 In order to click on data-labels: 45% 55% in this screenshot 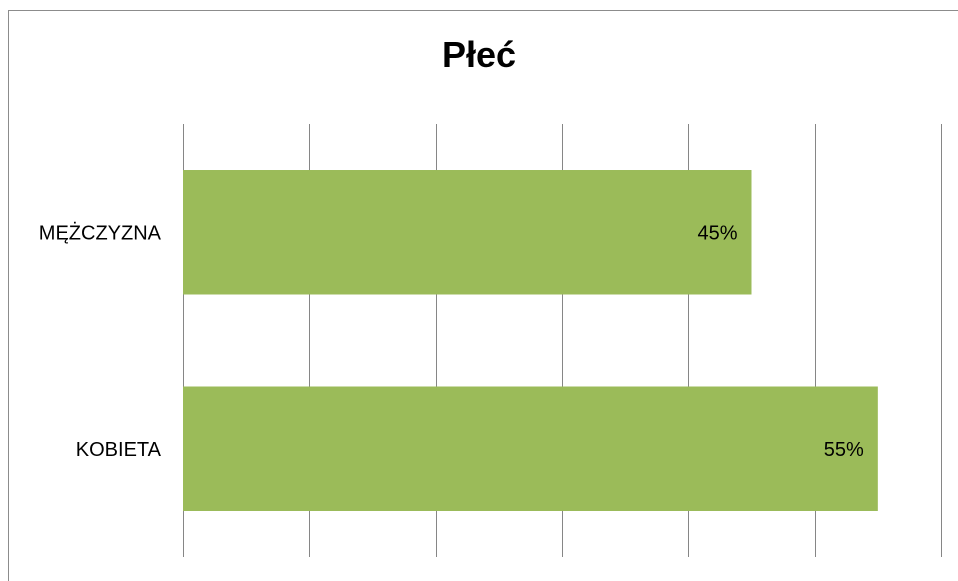, I will do `click(780, 341)`.